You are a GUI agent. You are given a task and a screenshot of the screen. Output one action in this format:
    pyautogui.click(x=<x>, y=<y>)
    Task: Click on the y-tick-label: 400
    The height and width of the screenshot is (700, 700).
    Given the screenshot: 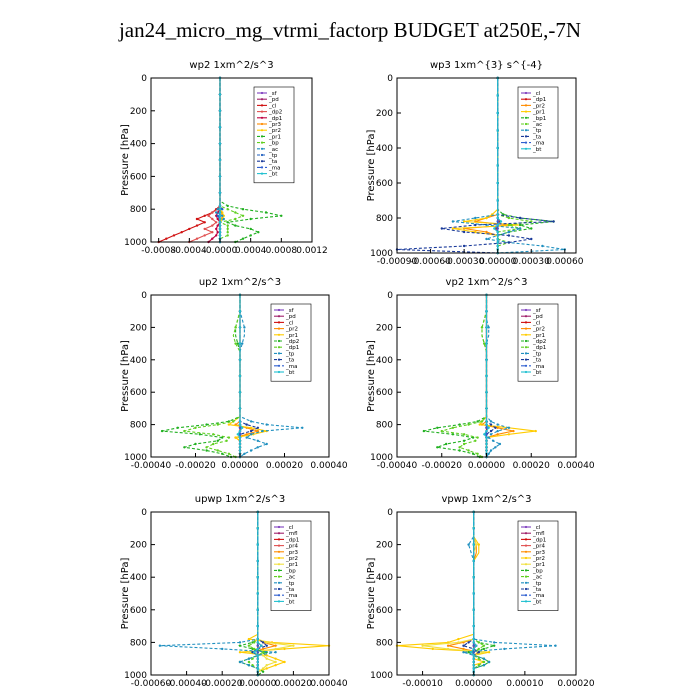 What is the action you would take?
    pyautogui.click(x=384, y=361)
    